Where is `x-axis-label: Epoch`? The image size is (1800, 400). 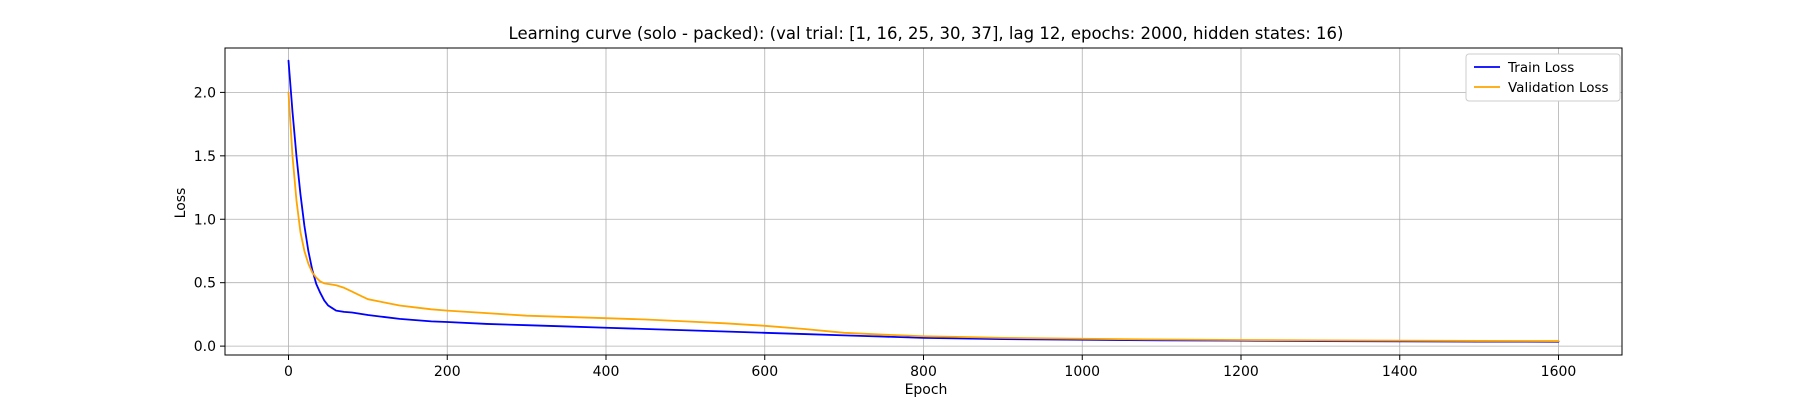 x-axis-label: Epoch is located at coordinates (926, 390).